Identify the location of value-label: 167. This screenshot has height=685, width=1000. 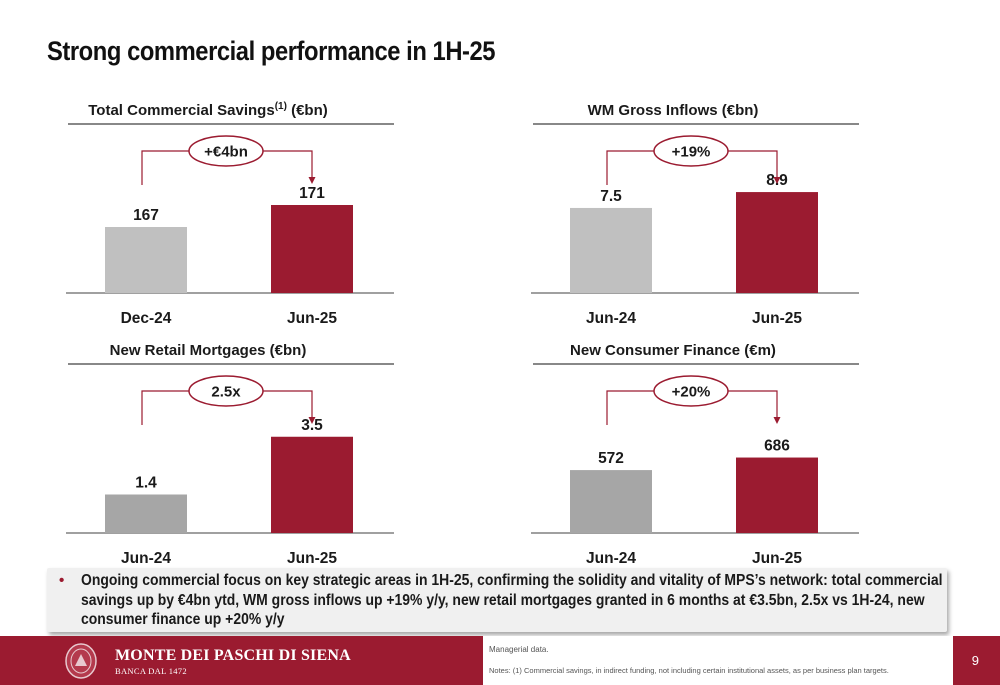
(146, 215).